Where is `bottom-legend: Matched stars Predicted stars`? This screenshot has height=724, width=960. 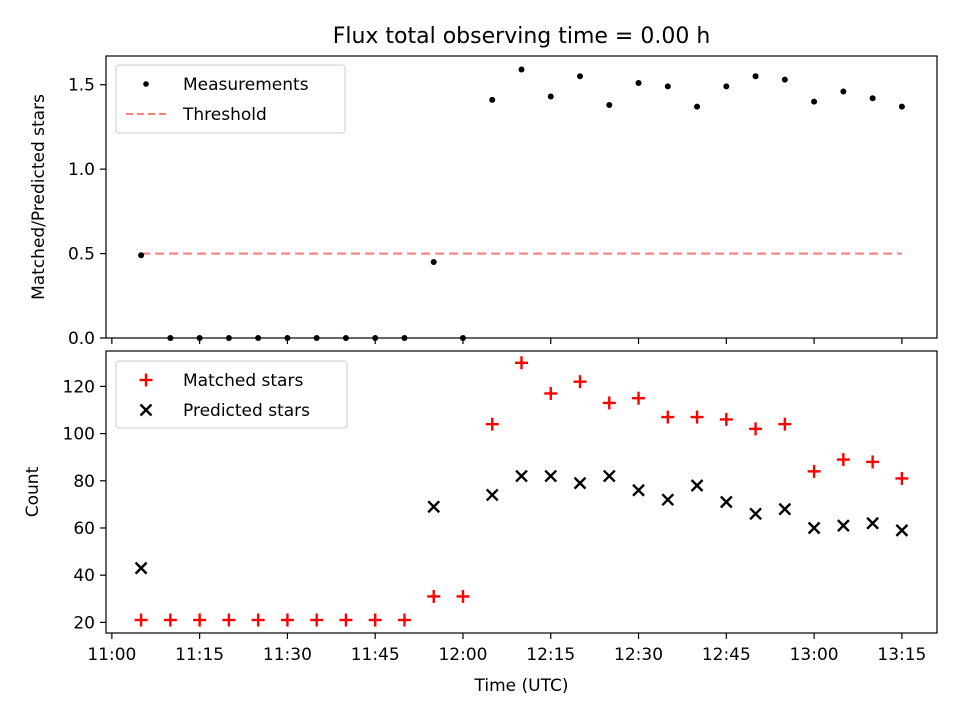 bottom-legend: Matched stars Predicted stars is located at coordinates (231, 394).